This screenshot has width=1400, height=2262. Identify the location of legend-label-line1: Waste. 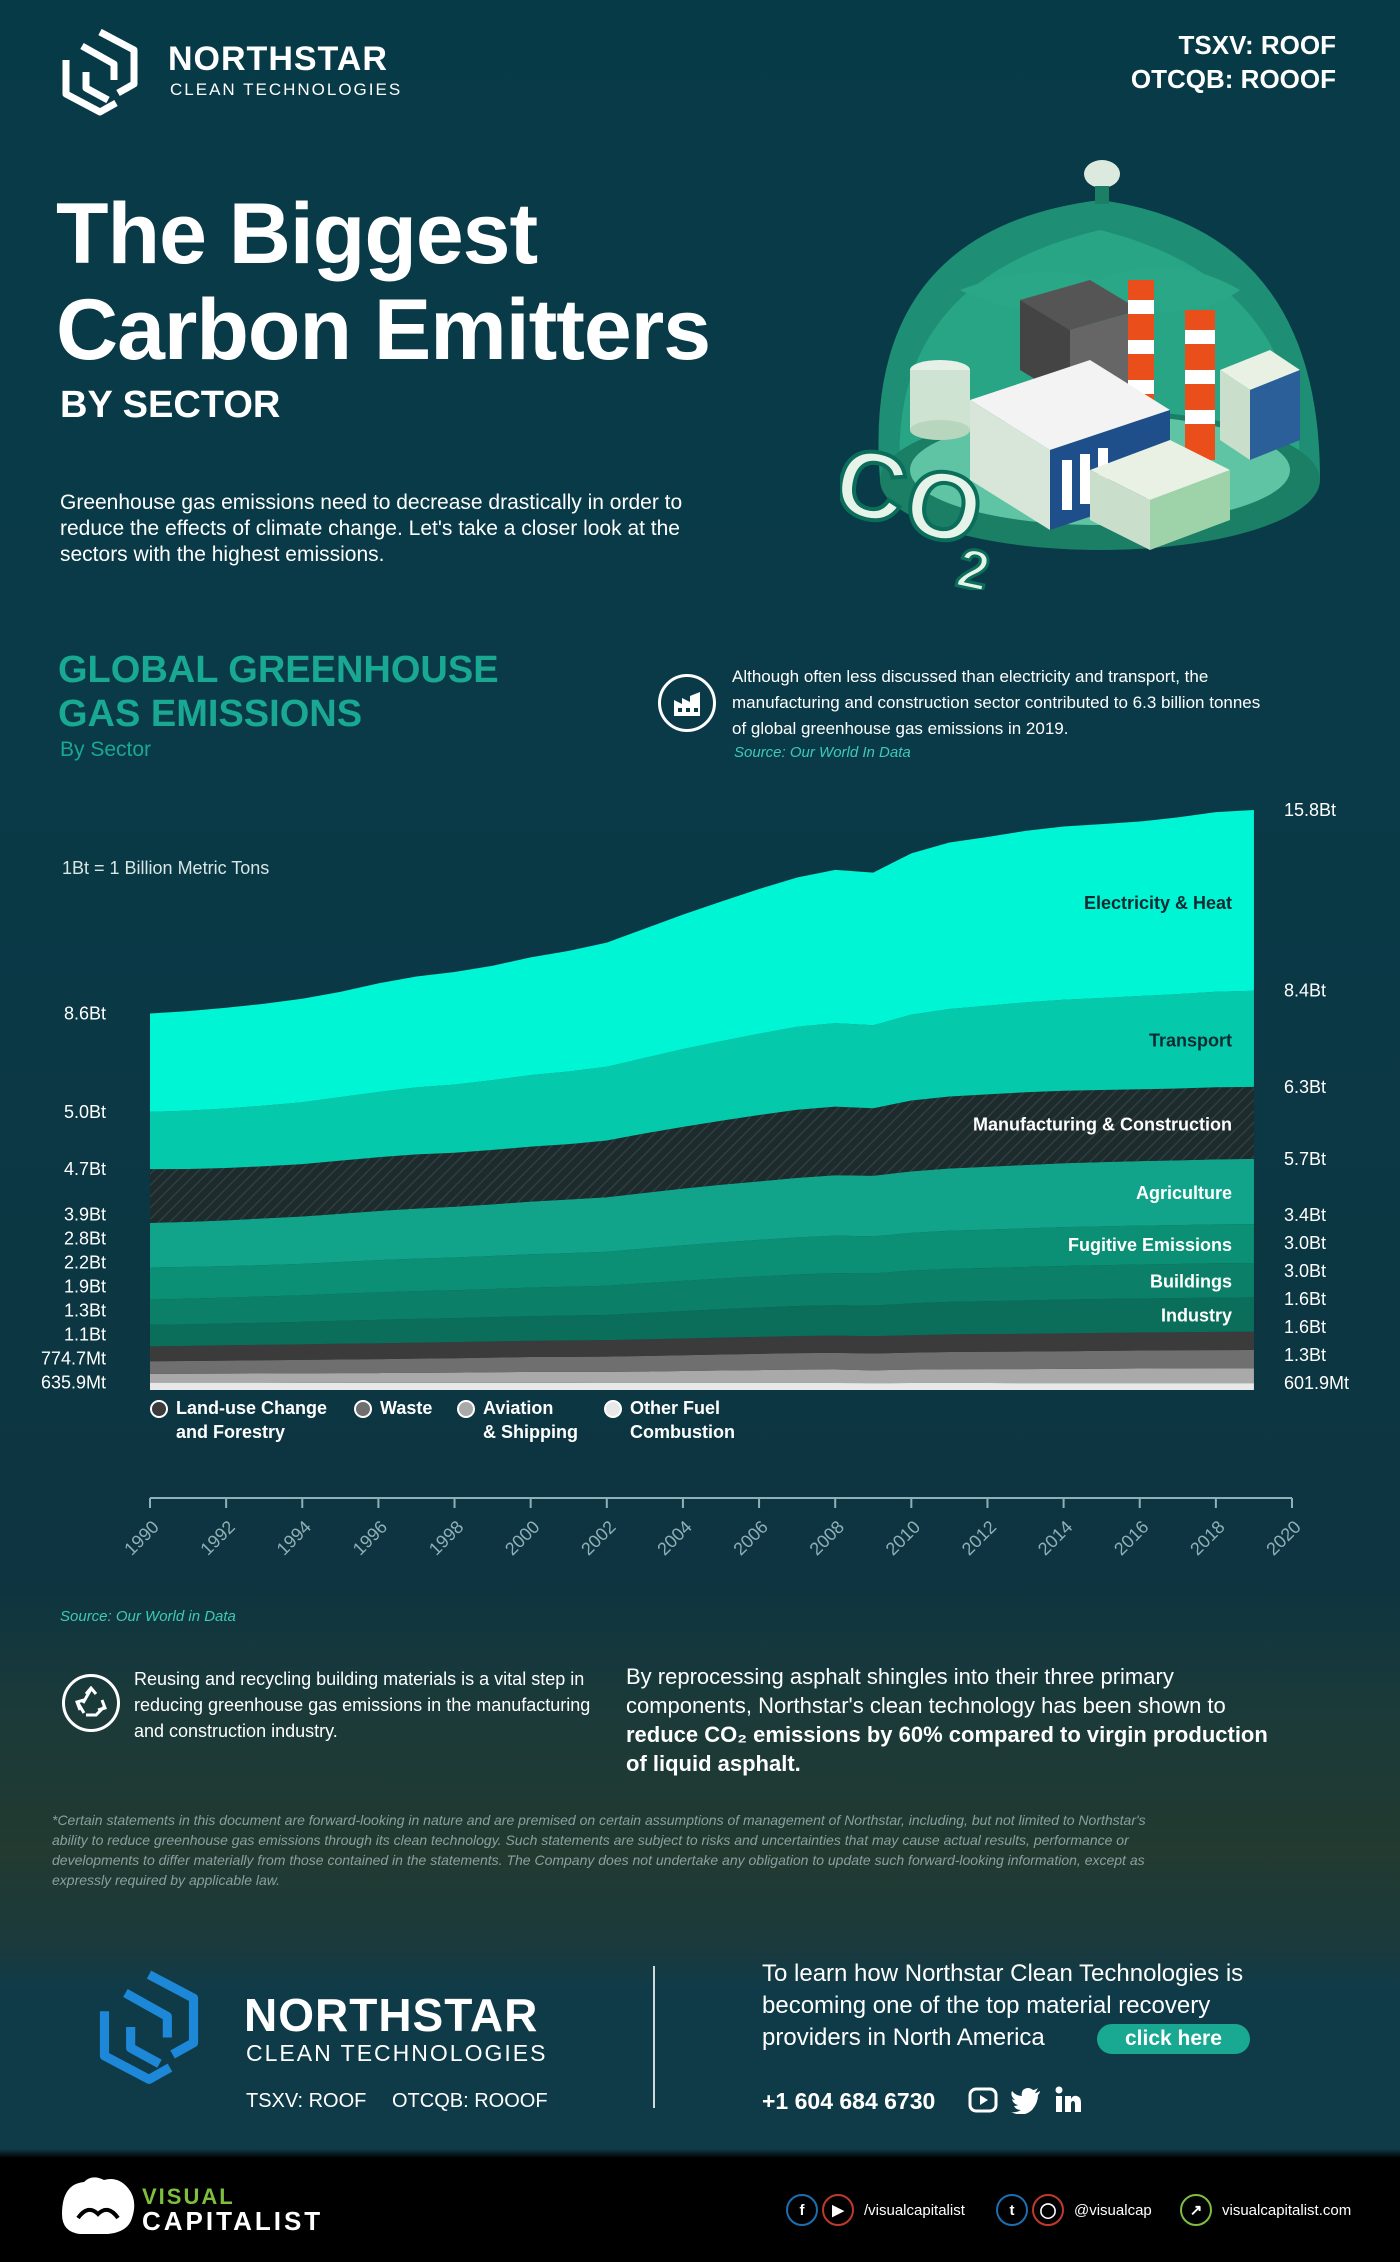
(406, 1408).